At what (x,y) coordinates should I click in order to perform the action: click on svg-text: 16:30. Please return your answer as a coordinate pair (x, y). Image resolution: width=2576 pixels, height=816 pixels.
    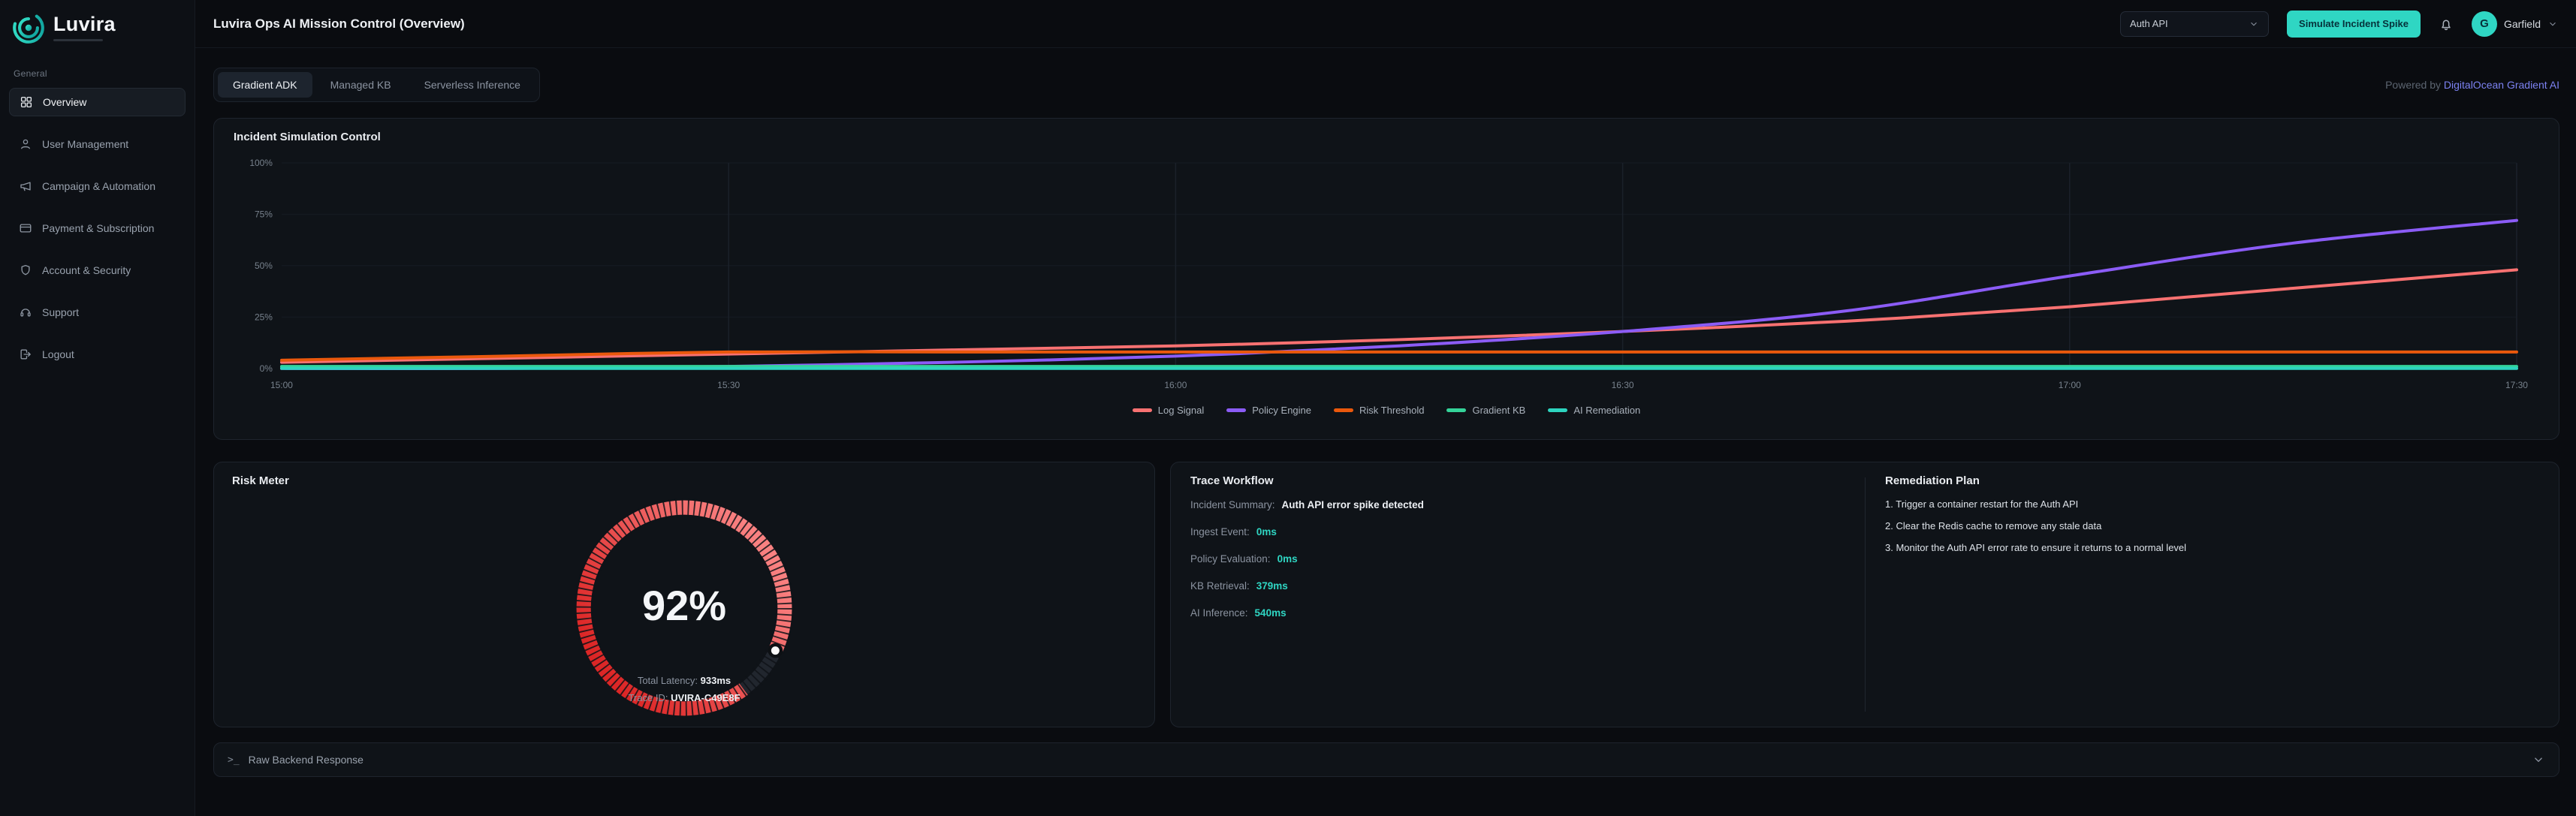
    Looking at the image, I should click on (1623, 385).